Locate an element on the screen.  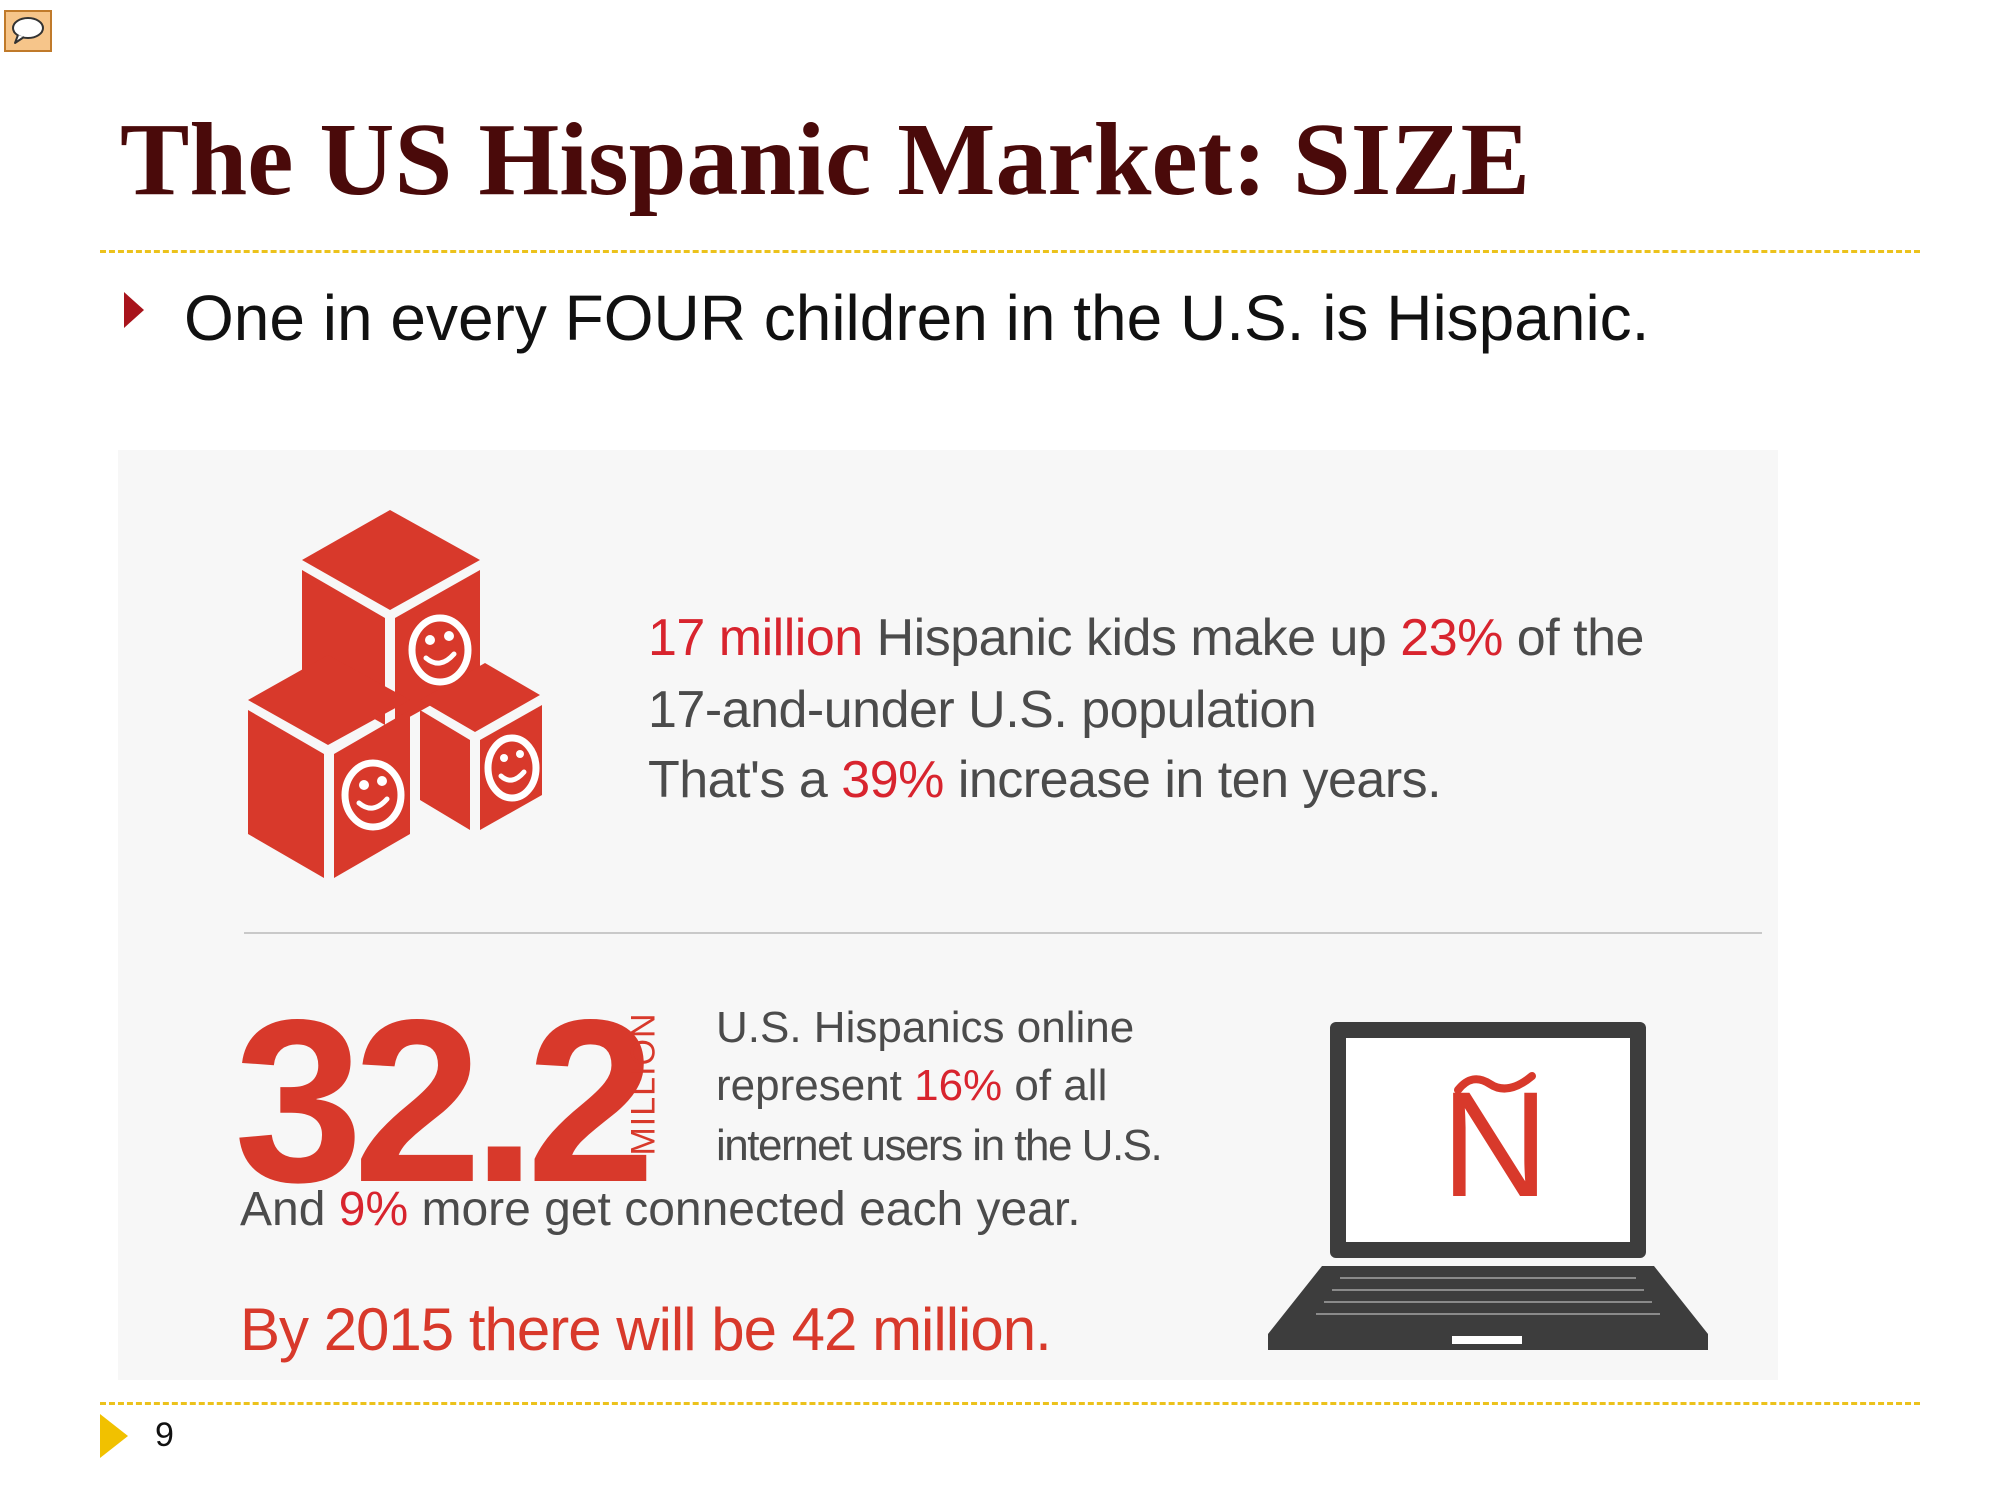
stat-online-percent: 16% is located at coordinates (958, 1085).